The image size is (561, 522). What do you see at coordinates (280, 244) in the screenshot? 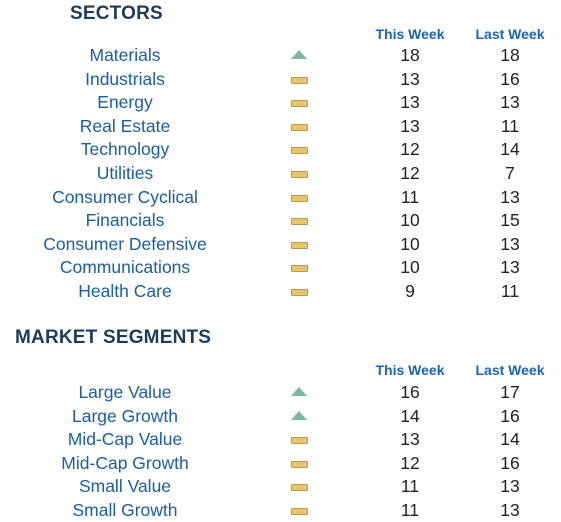
I see `table-row: Consumer Defensive 10 13` at bounding box center [280, 244].